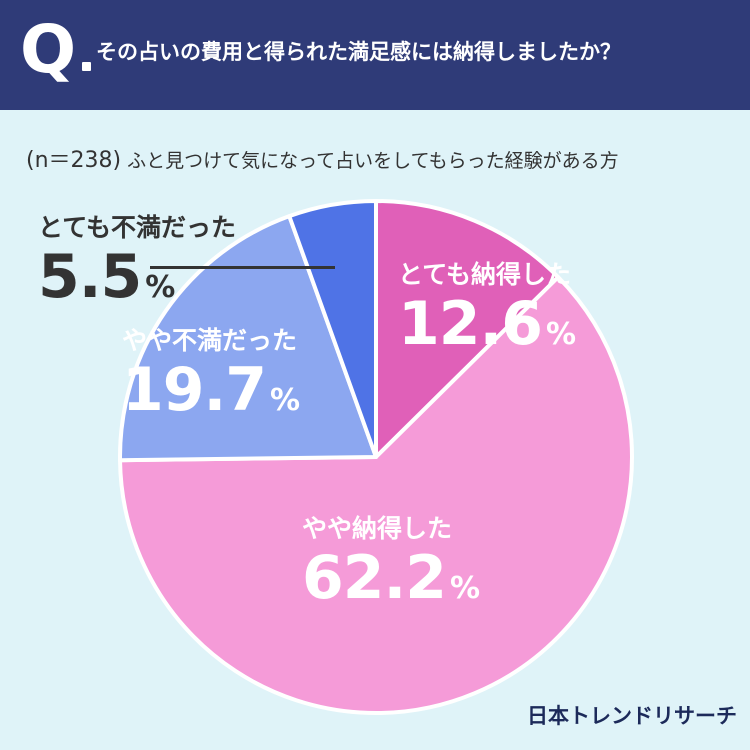 This screenshot has width=750, height=750. What do you see at coordinates (90, 277) in the screenshot?
I see `slice-value-very-dissatisfied: 5.5` at bounding box center [90, 277].